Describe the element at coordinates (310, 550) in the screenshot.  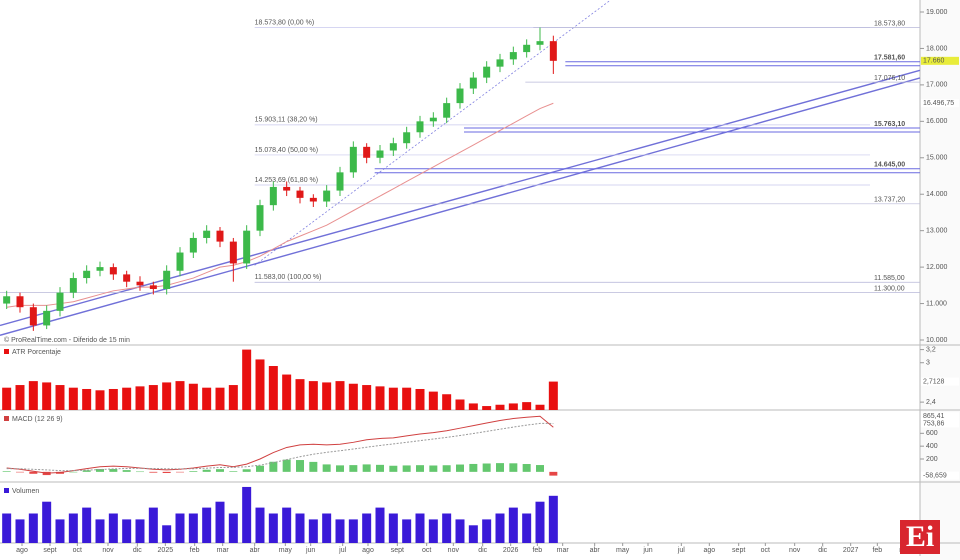
I see `x-tick-label: jun` at that location.